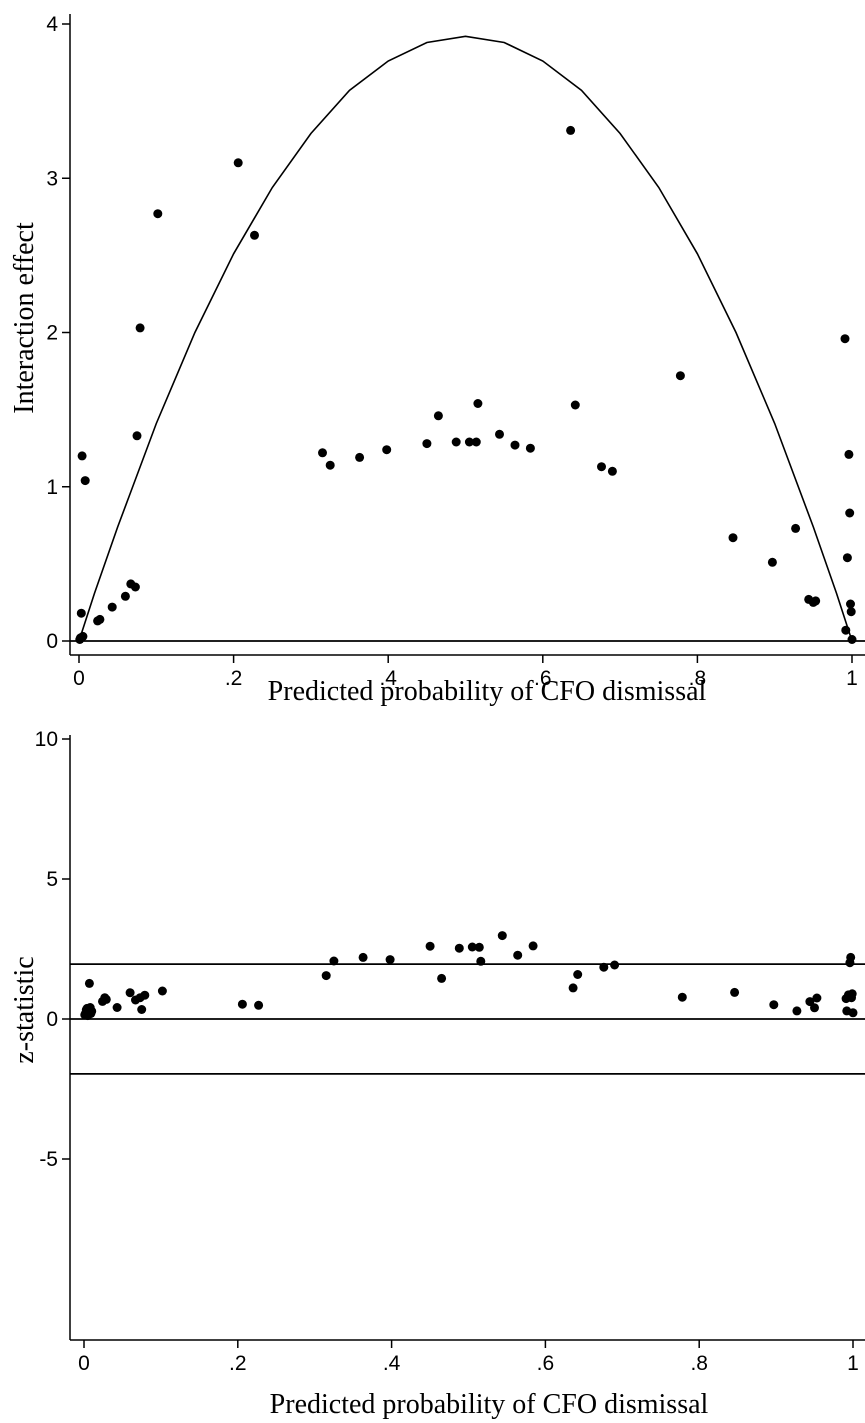 This screenshot has width=865, height=1423. What do you see at coordinates (48, 1159) in the screenshot?
I see `y-tick-label: -5` at bounding box center [48, 1159].